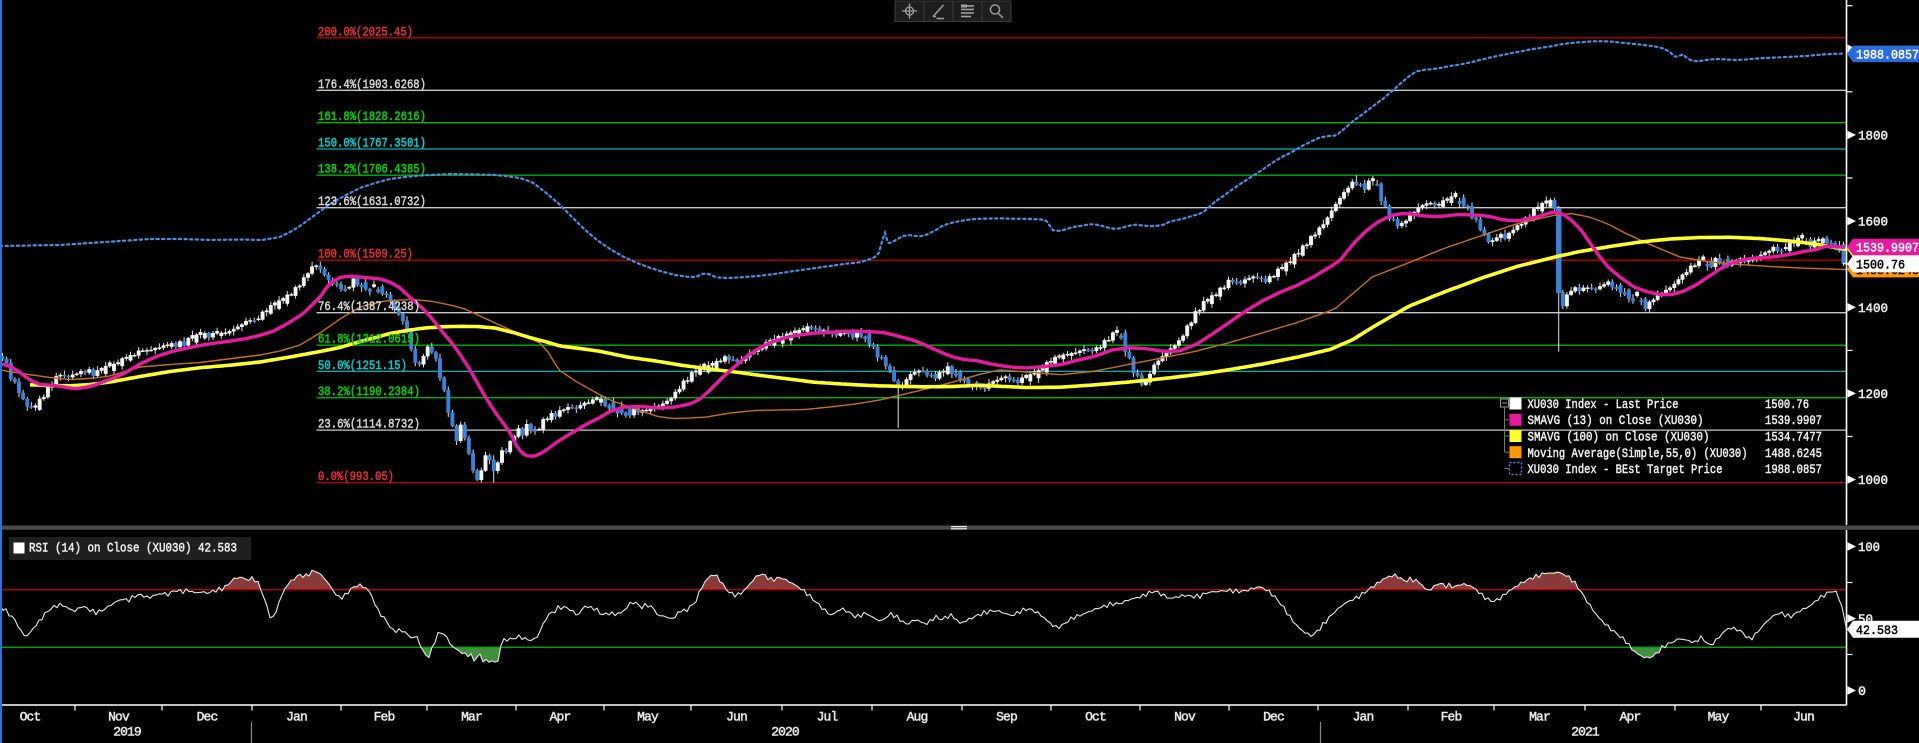 The width and height of the screenshot is (1919, 743). Describe the element at coordinates (1873, 480) in the screenshot. I see `svg-text: 1000` at that location.